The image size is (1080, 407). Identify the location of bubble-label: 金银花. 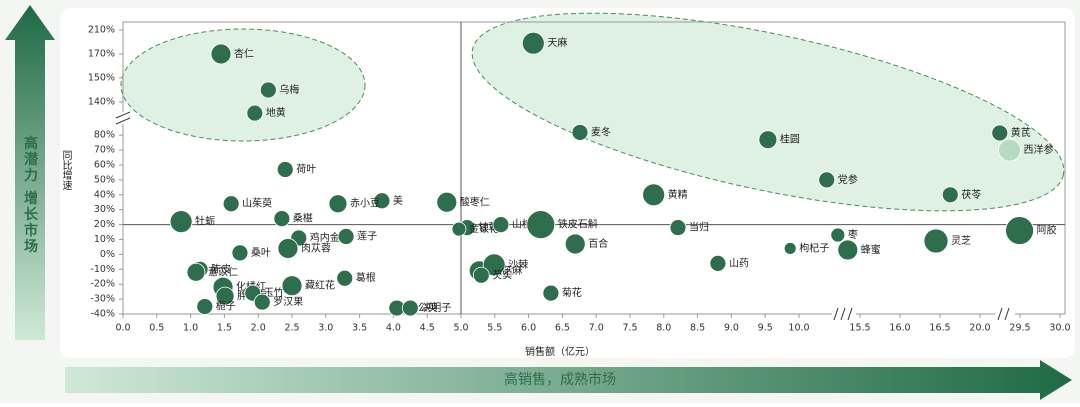
(484, 228).